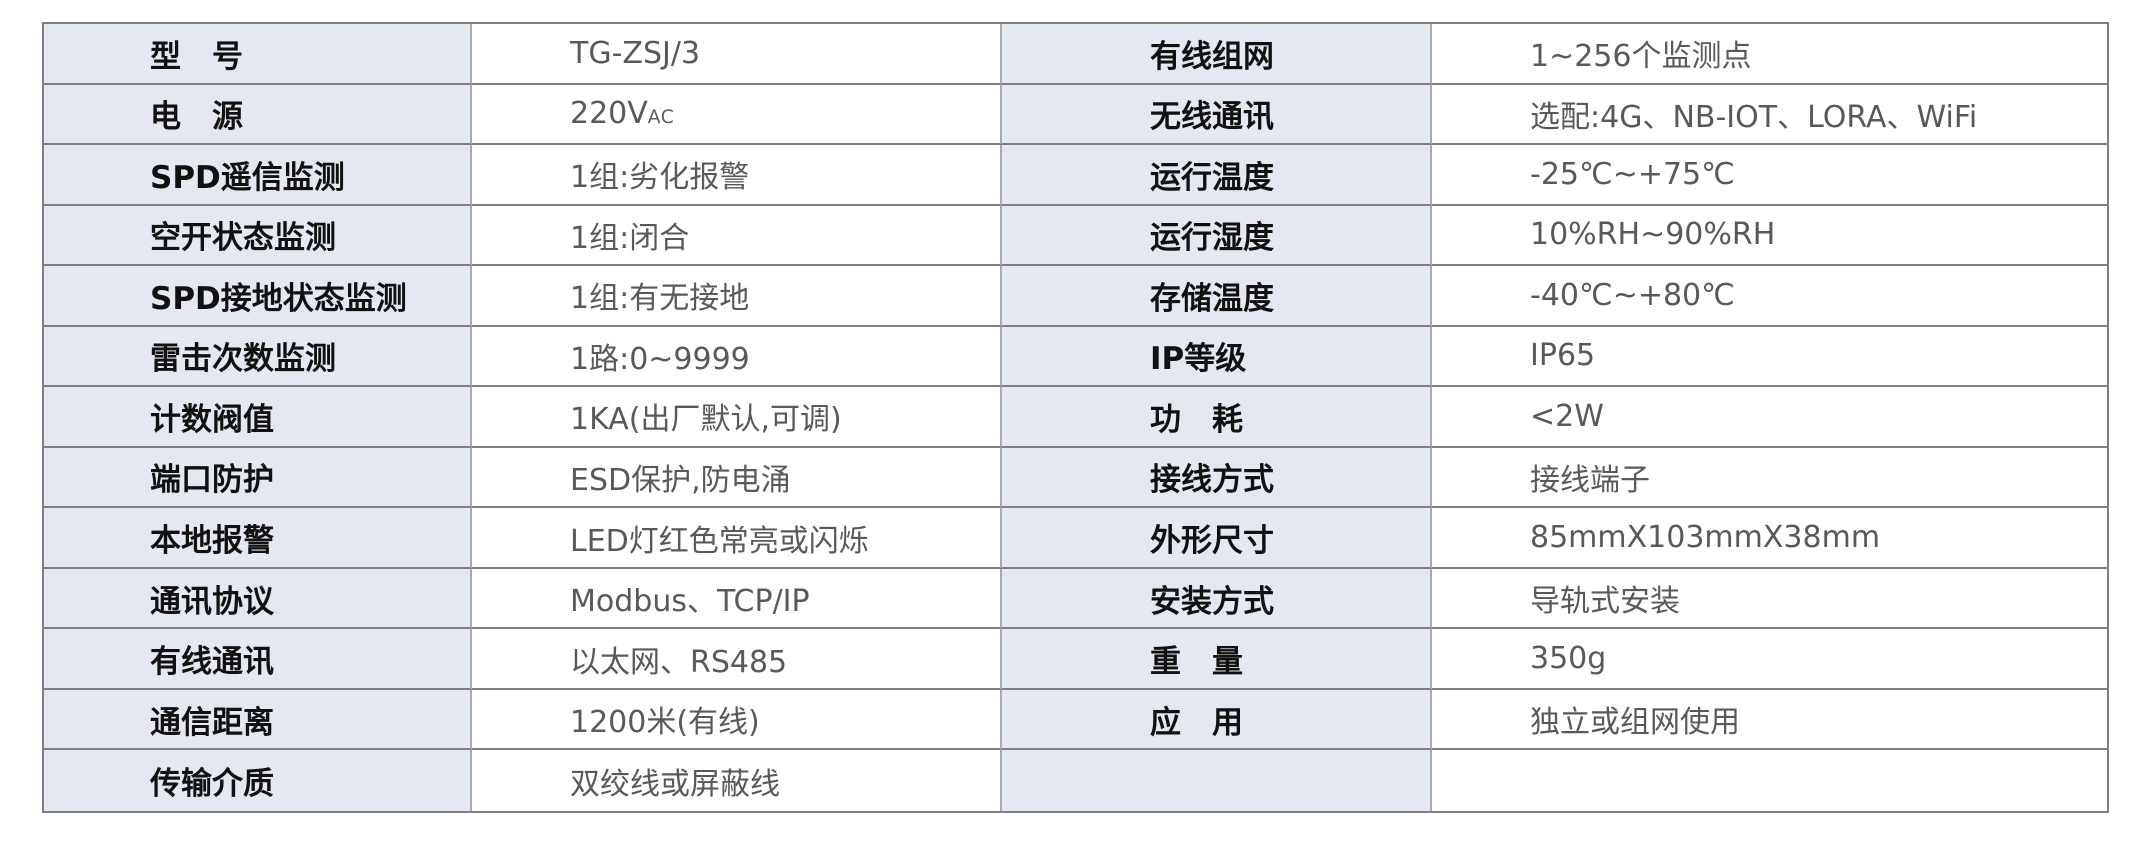 The height and width of the screenshot is (857, 2140). Describe the element at coordinates (1769, 175) in the screenshot. I see `spec-value-cell-right: -25℃~+75℃` at that location.